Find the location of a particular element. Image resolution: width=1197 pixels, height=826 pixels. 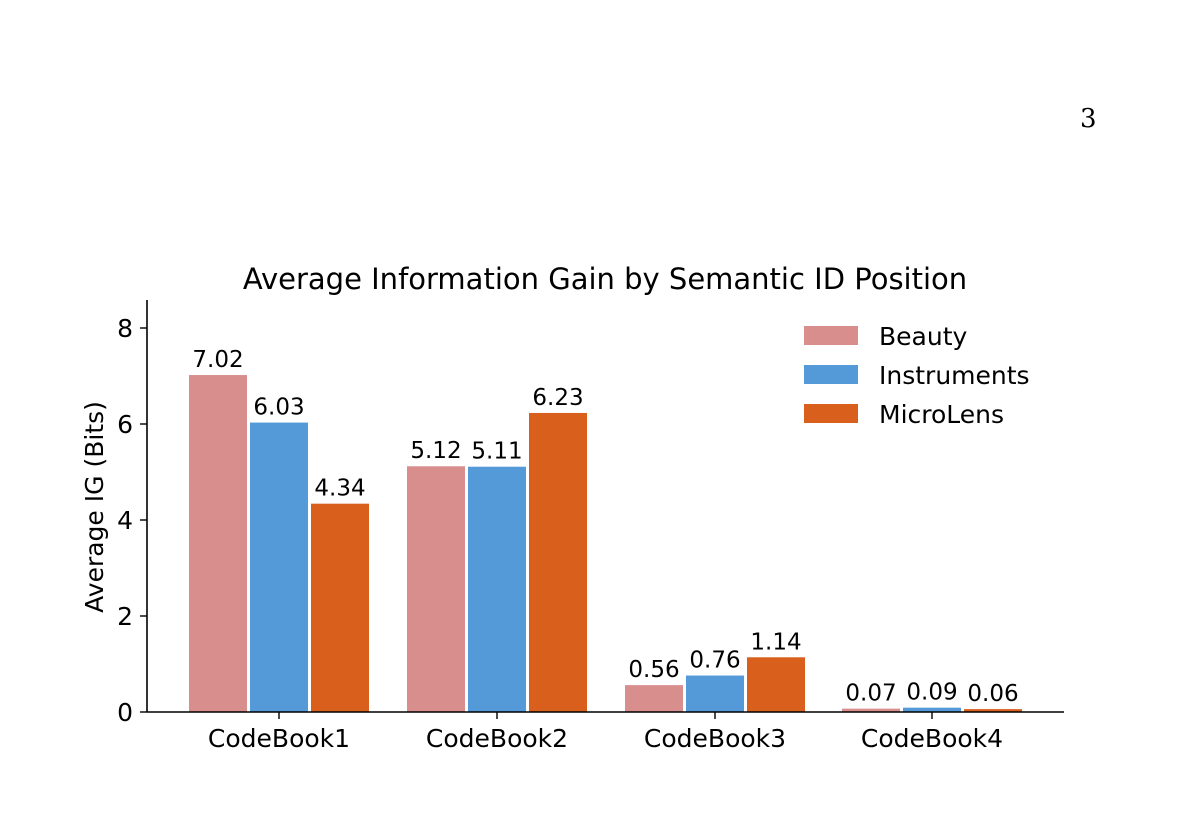

bar-label-beauty-codebook1: 7.02 is located at coordinates (217, 360).